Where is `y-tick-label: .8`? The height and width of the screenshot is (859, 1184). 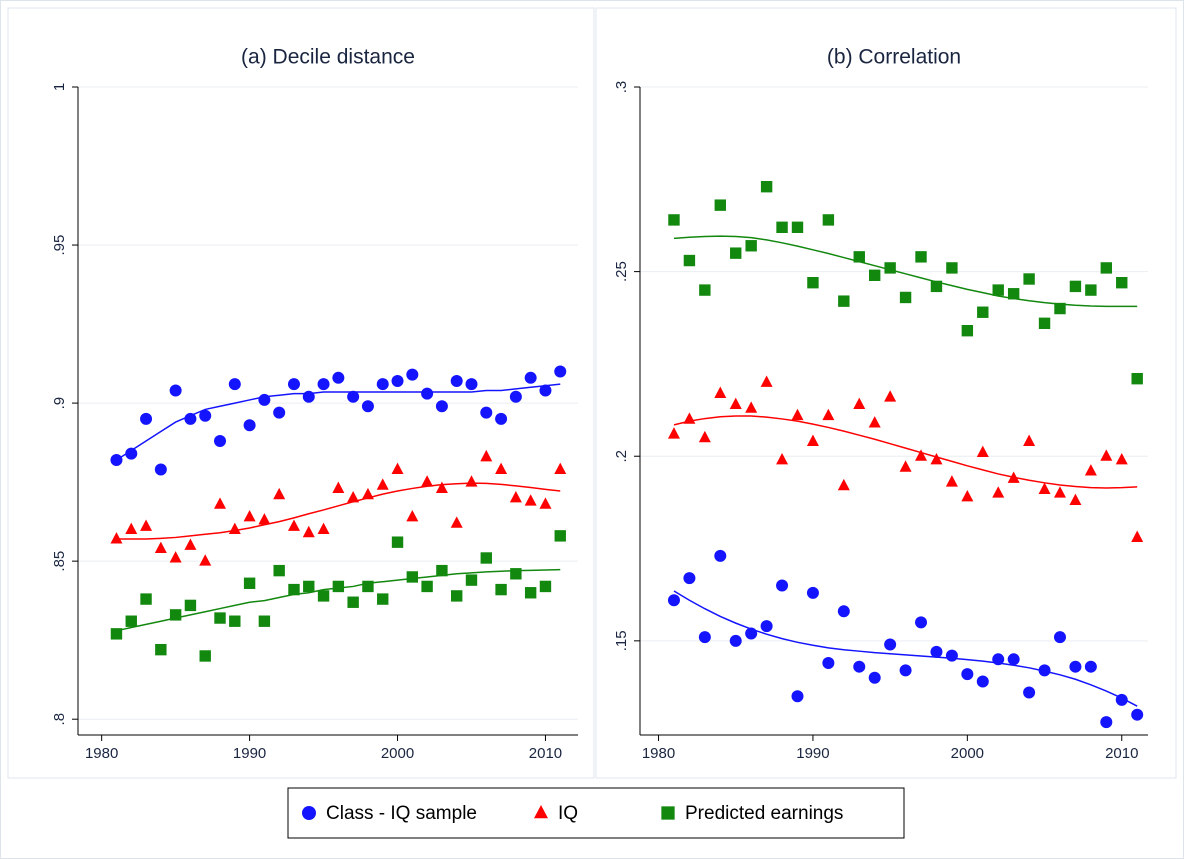
y-tick-label: .8 is located at coordinates (59, 719).